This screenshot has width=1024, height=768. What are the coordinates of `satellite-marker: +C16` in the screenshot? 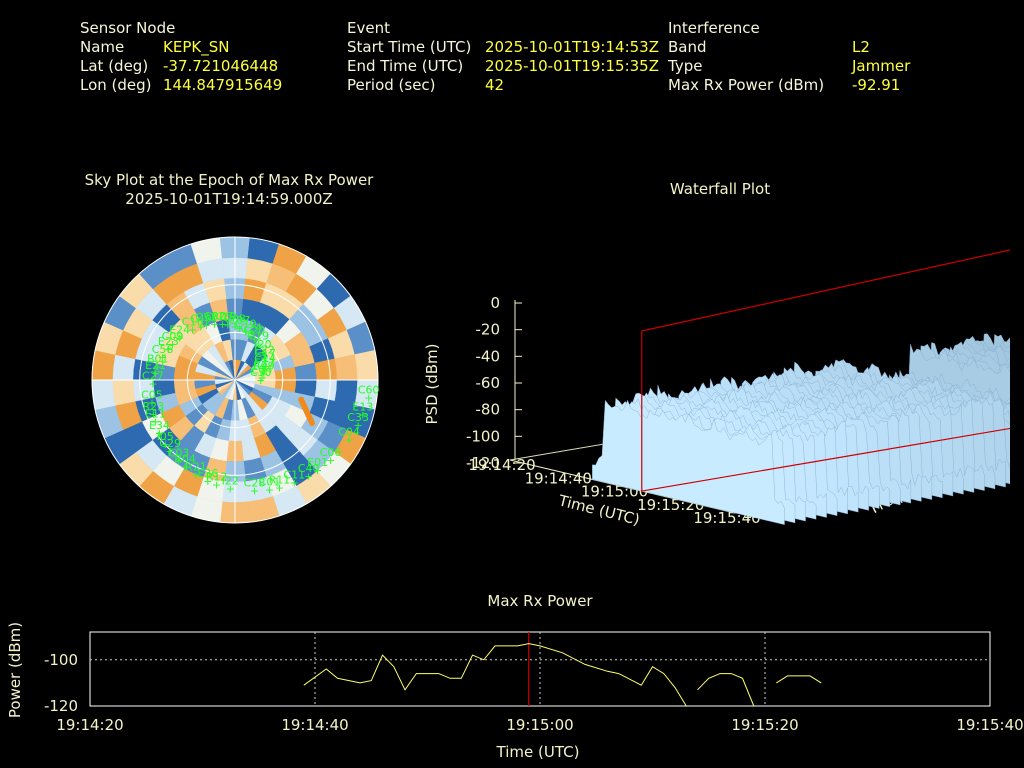 It's located at (193, 326).